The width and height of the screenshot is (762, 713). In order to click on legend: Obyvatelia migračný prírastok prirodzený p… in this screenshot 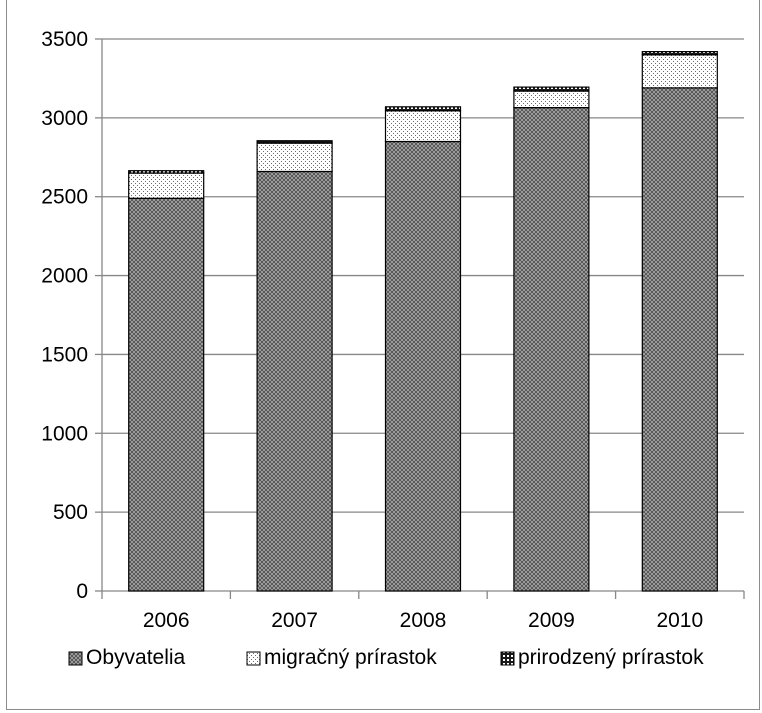, I will do `click(386, 657)`.